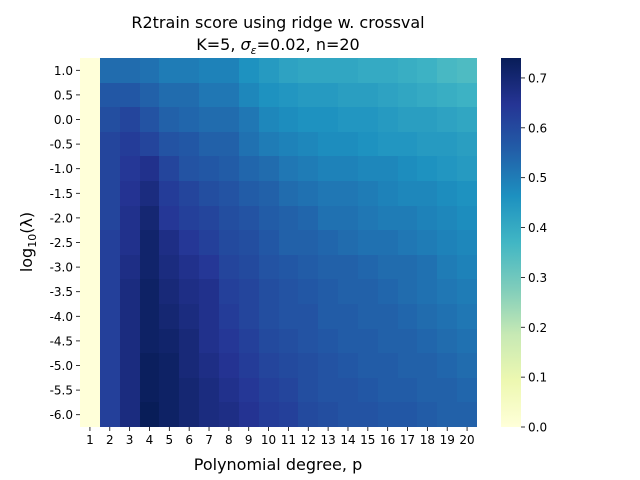 The image size is (640, 480). What do you see at coordinates (249, 440) in the screenshot?
I see `x-tick-label: 9` at bounding box center [249, 440].